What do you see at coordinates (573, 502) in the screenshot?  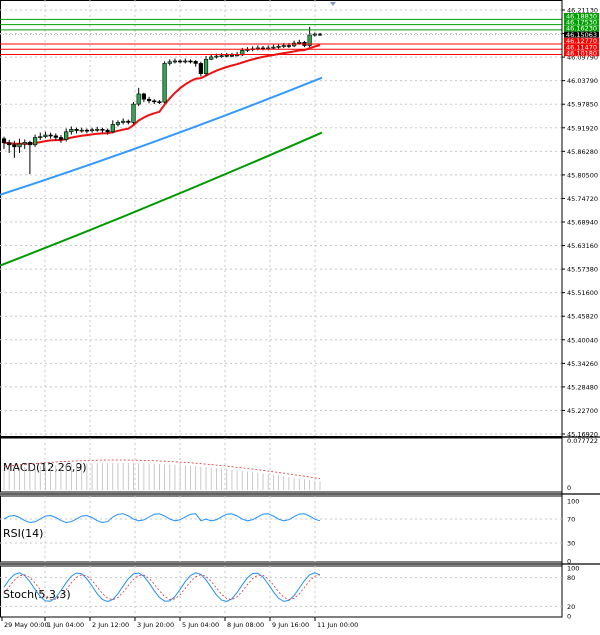 I see `rsi-tick-label: 100` at bounding box center [573, 502].